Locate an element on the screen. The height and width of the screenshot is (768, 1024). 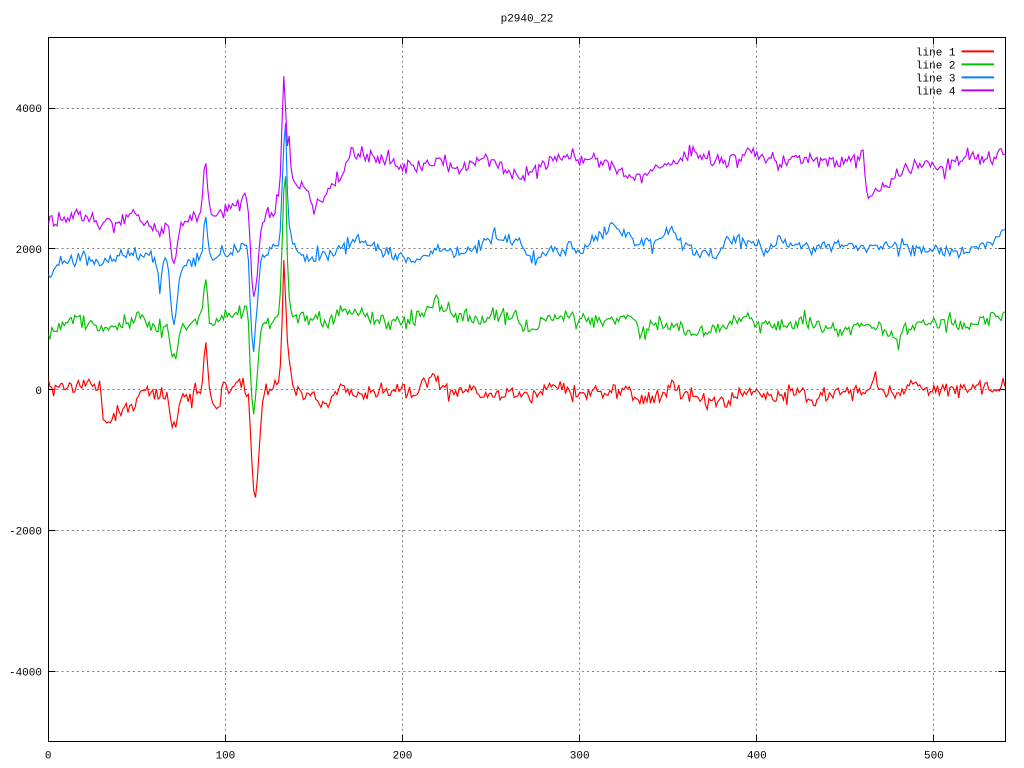
svg-text: 100 is located at coordinates (225, 757).